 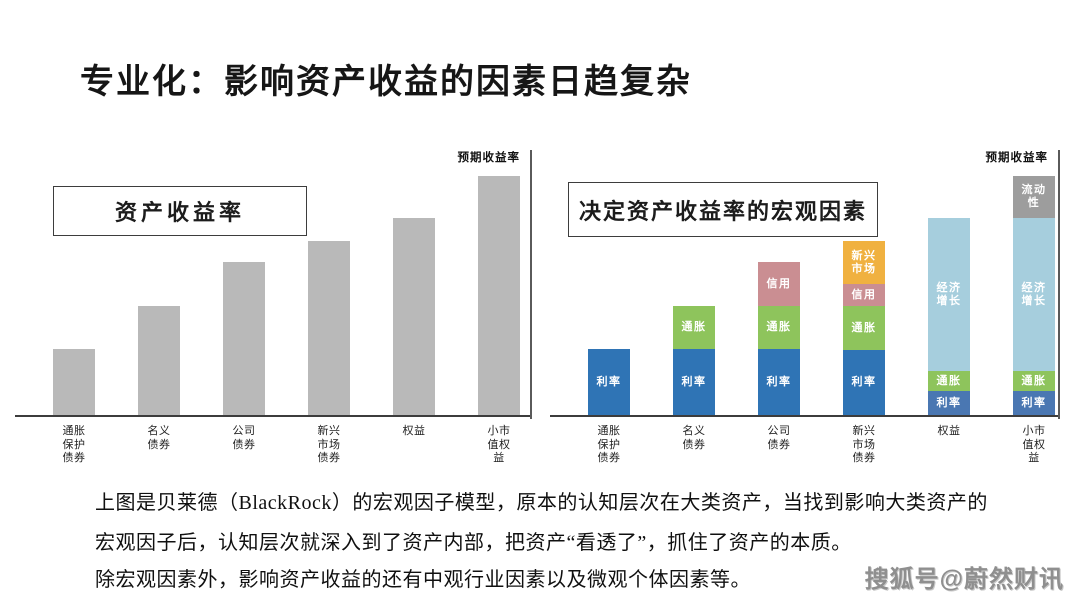 I want to click on bar-小市值权益, so click(x=499, y=295).